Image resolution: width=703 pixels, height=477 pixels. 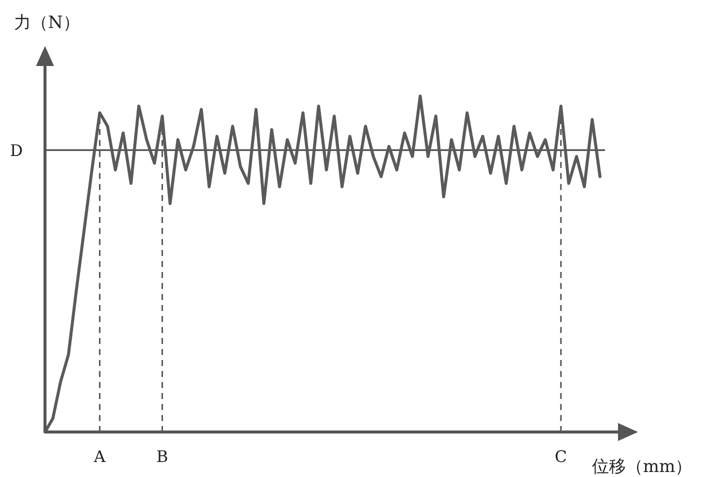 I want to click on x-tick-label: A, so click(x=99, y=456).